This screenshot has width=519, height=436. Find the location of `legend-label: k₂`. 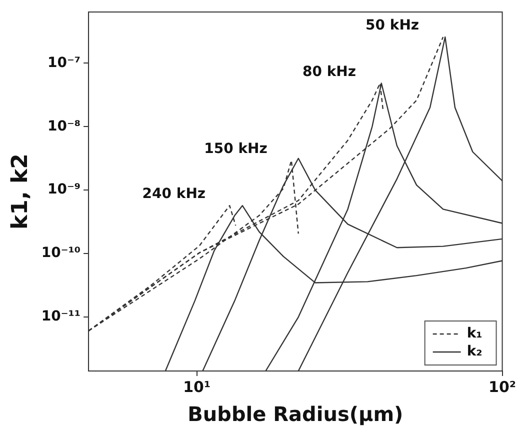

legend-label: k₂ is located at coordinates (474, 352).